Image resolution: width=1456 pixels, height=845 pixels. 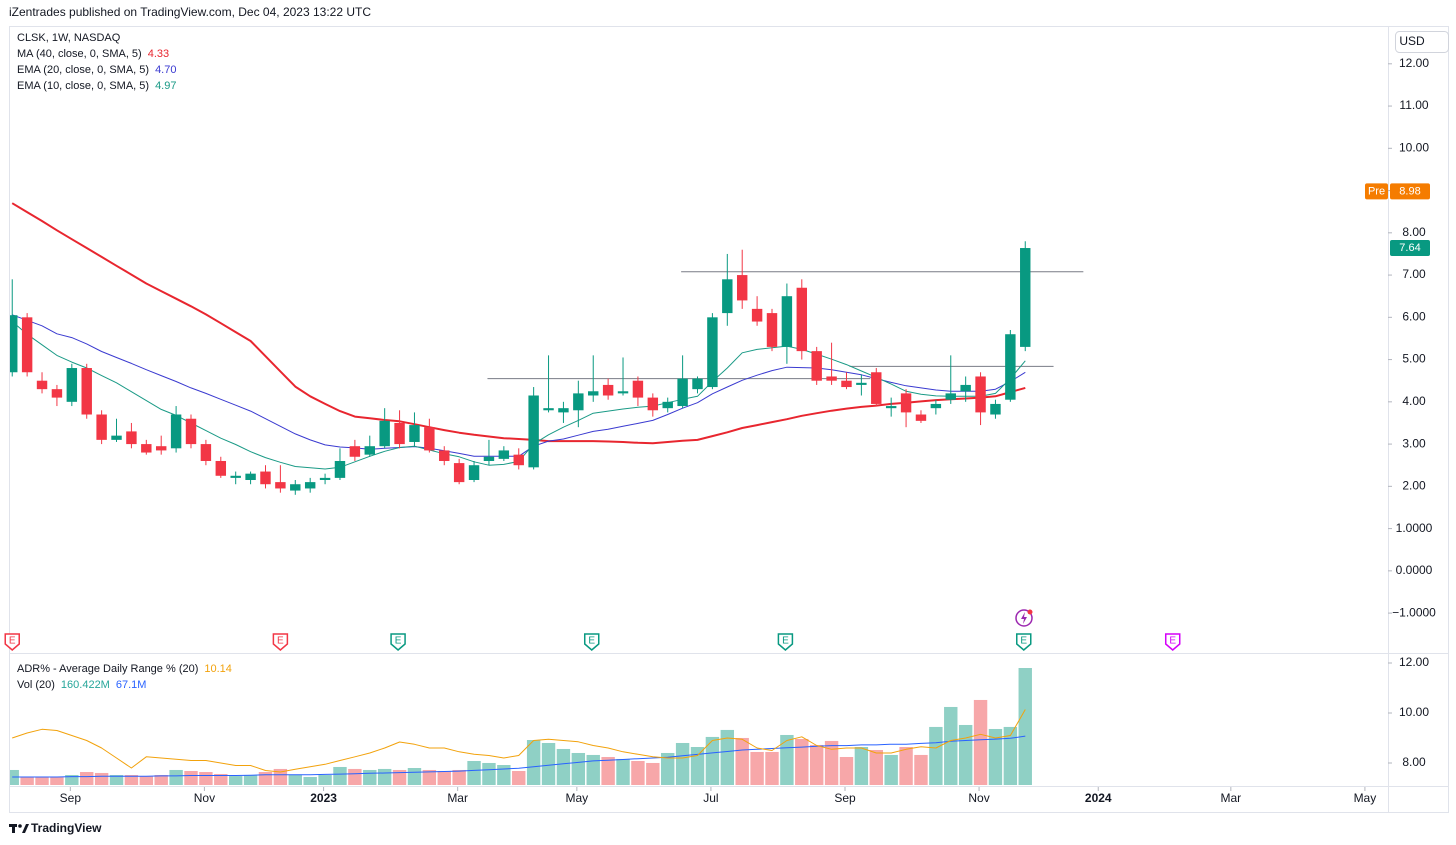 What do you see at coordinates (218, 669) in the screenshot?
I see `legend-value: 10.14` at bounding box center [218, 669].